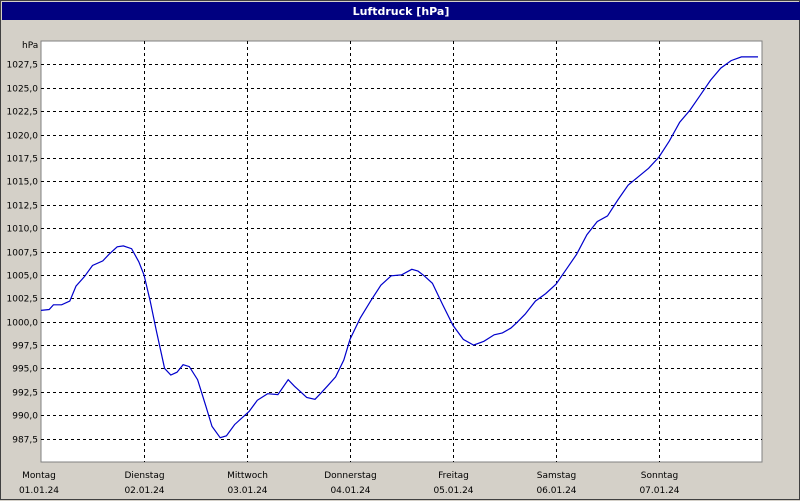  Describe the element at coordinates (556, 476) in the screenshot. I see `x-tick-day-label: Samstag` at that location.